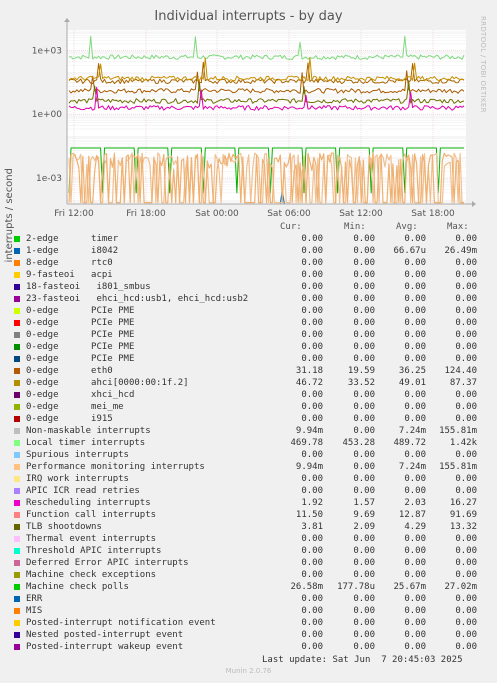 The image size is (497, 683). I want to click on legend-row: APIC ICR read retries 0.00 0.00 0.00 0.00, so click(248, 492).